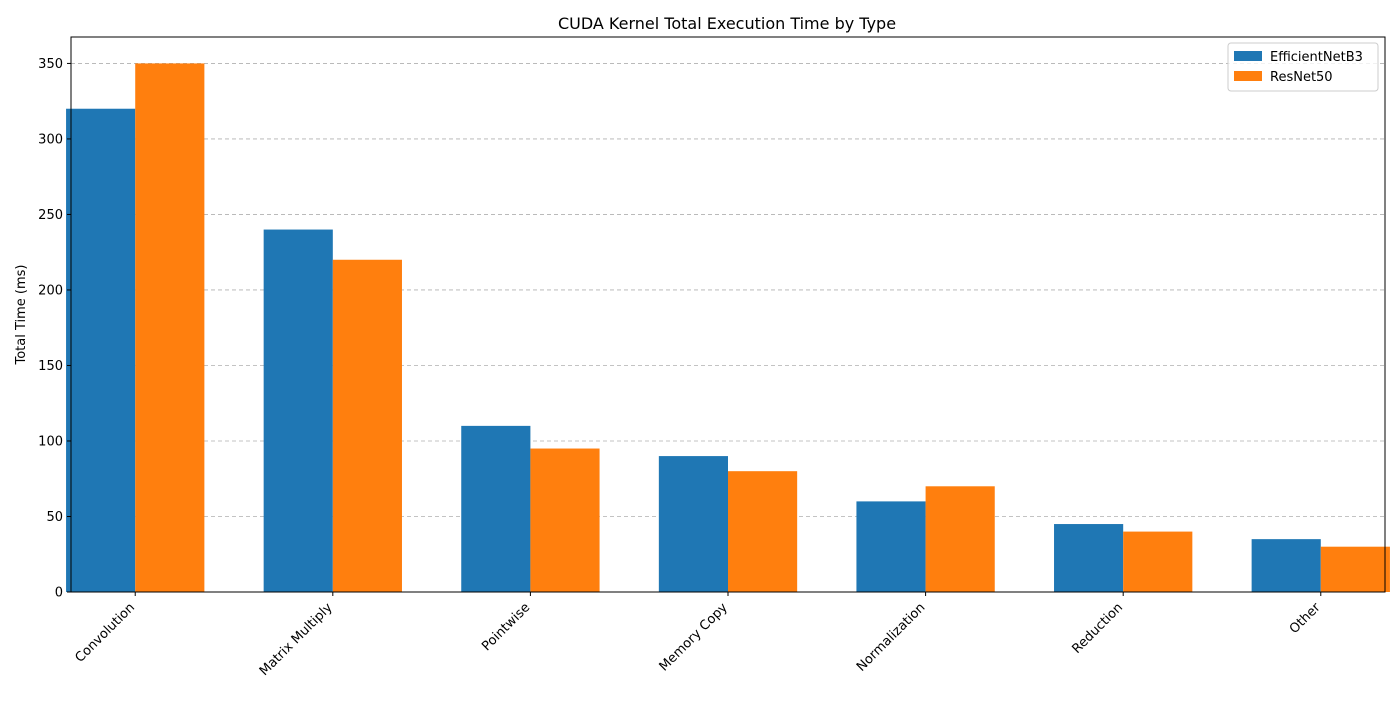  What do you see at coordinates (506, 627) in the screenshot?
I see `x-tick-label: Pointwise` at bounding box center [506, 627].